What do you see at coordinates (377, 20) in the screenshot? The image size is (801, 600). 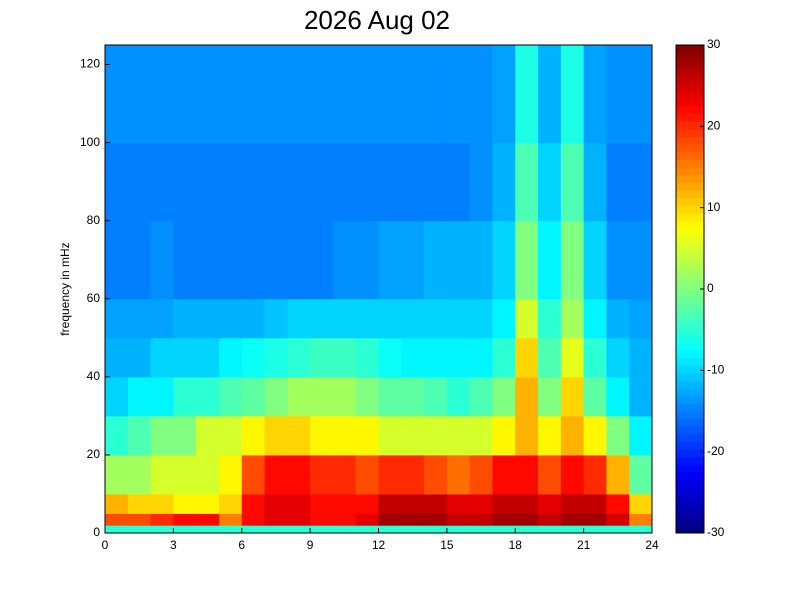 I see `chart-title: 2026 Aug 02` at bounding box center [377, 20].